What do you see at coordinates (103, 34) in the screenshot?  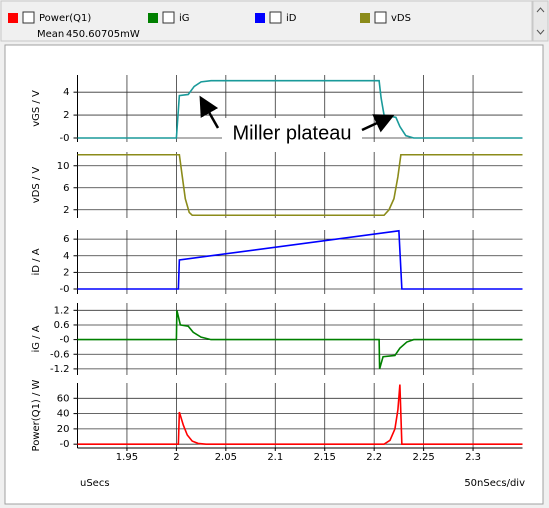 I see `mean-value: 450.60705mW` at bounding box center [103, 34].